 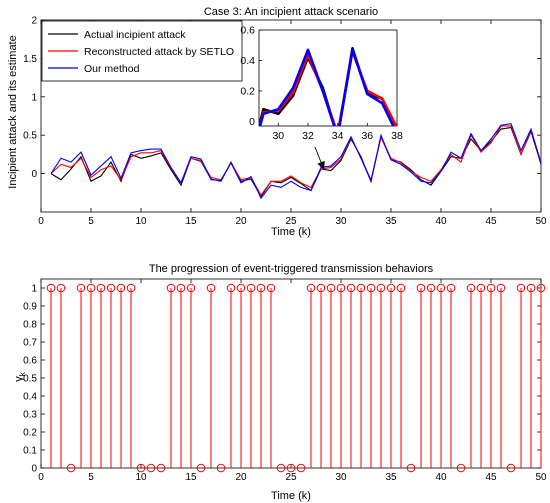 What do you see at coordinates (397, 136) in the screenshot?
I see `inset-x-tick-label: 38` at bounding box center [397, 136].